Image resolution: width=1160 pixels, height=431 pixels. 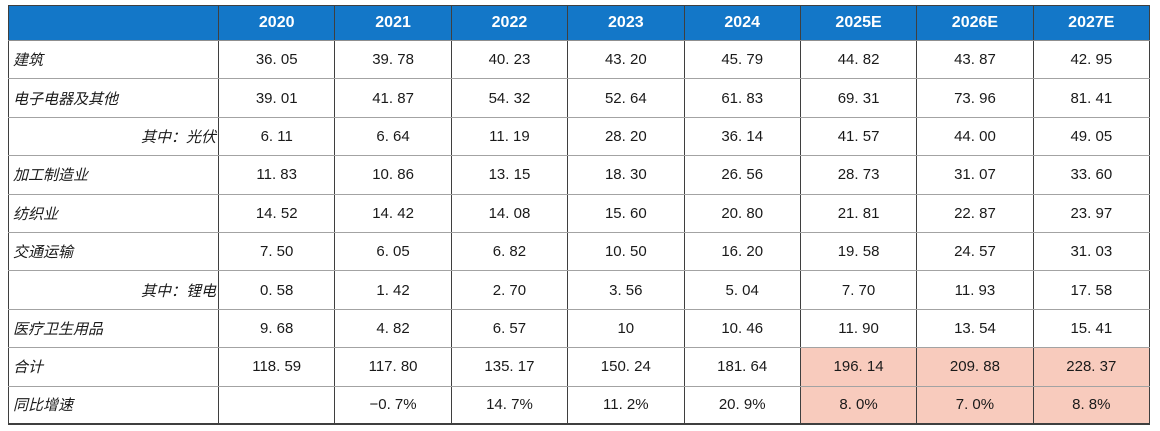 What do you see at coordinates (742, 213) in the screenshot?
I see `value-cell: 20. 80` at bounding box center [742, 213].